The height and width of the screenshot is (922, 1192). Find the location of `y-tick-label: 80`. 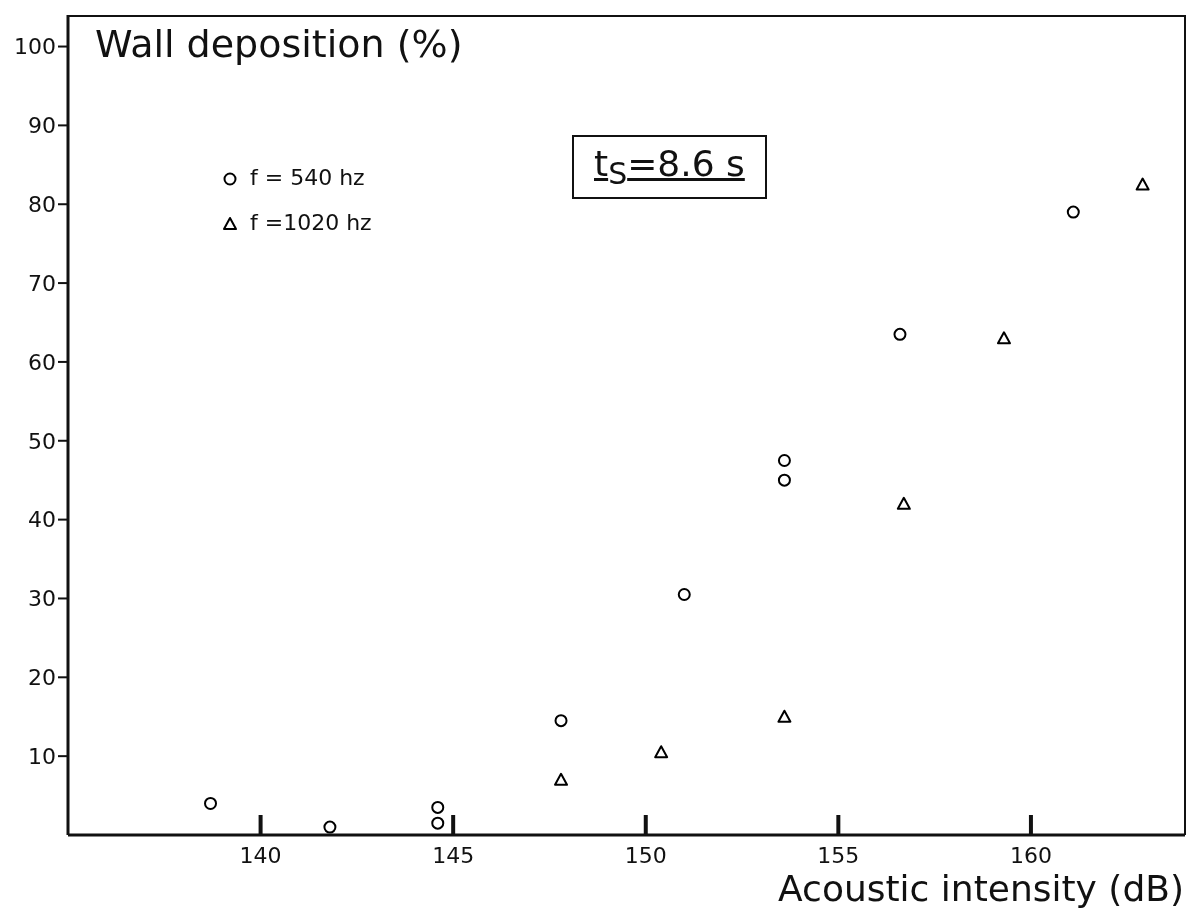

y-tick-label: 80 is located at coordinates (42, 205).